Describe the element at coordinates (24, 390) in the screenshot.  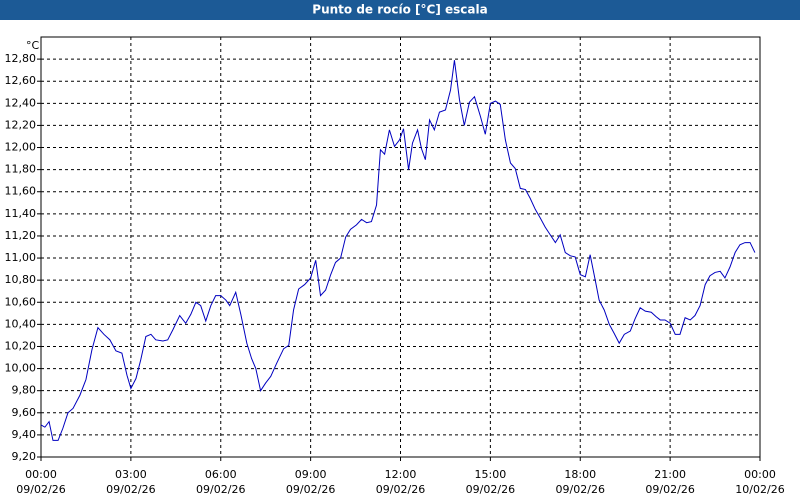
I see `y-tick-label: 9,80` at that location.